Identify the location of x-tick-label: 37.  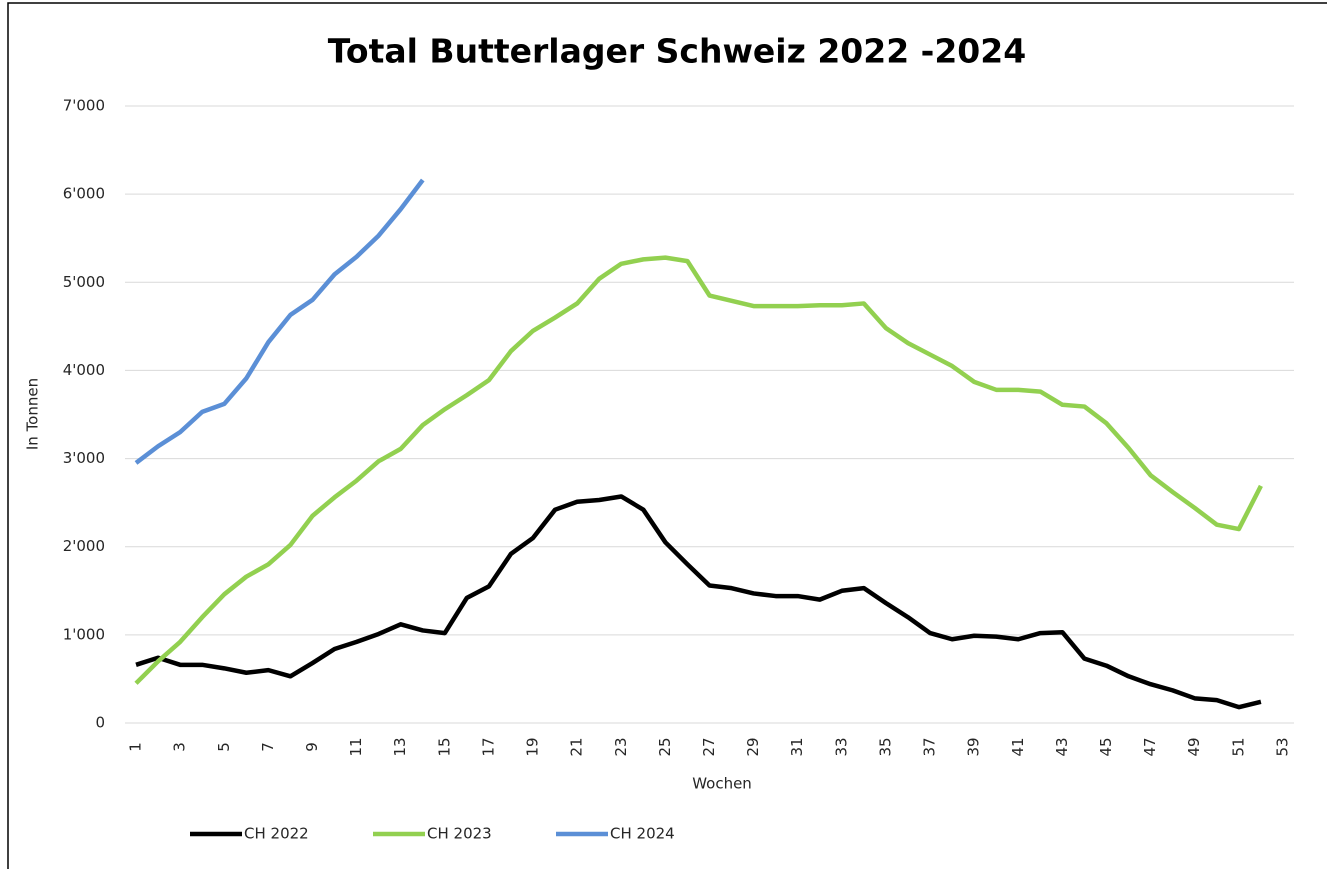
(930, 746).